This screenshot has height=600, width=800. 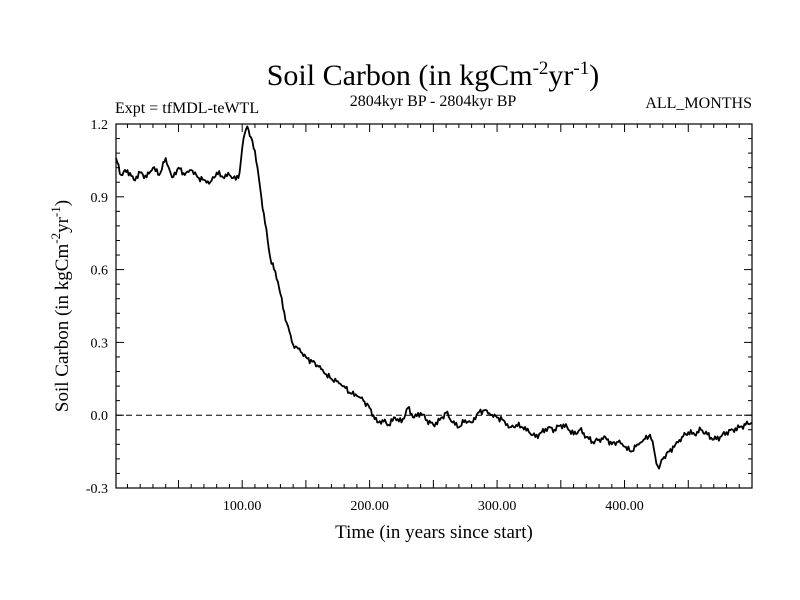 What do you see at coordinates (62, 224) in the screenshot?
I see `ylabel-mid: yr` at bounding box center [62, 224].